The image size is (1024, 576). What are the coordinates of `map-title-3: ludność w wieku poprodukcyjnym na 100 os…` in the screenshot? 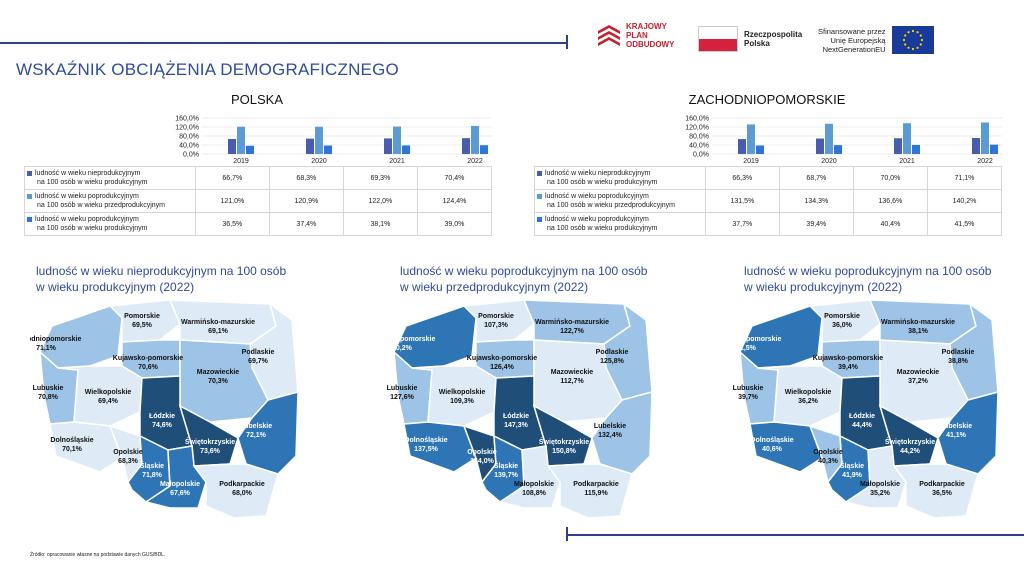 It's located at (867, 279).